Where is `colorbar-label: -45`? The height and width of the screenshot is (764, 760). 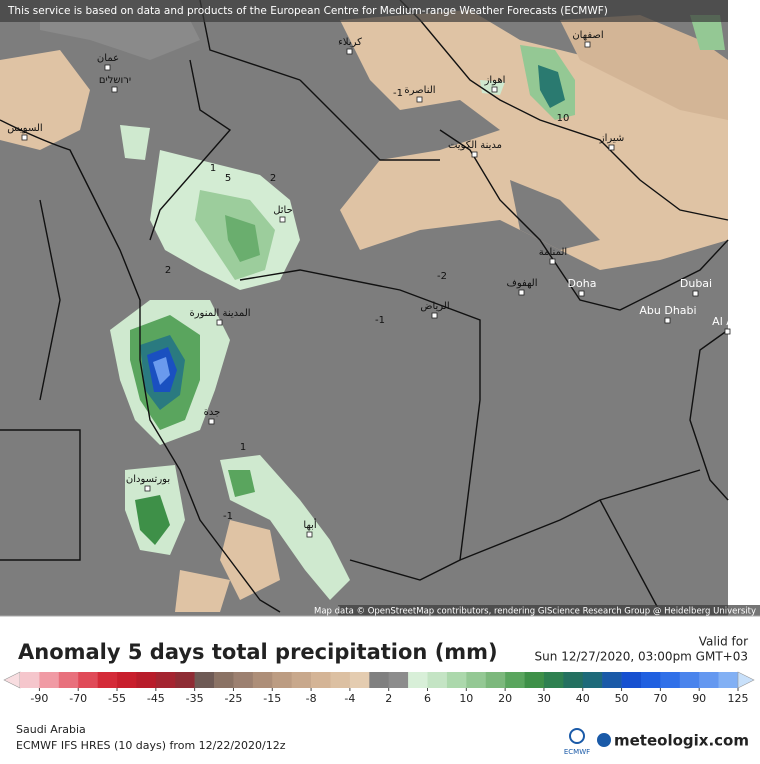
colorbar-label: -45 is located at coordinates (156, 698).